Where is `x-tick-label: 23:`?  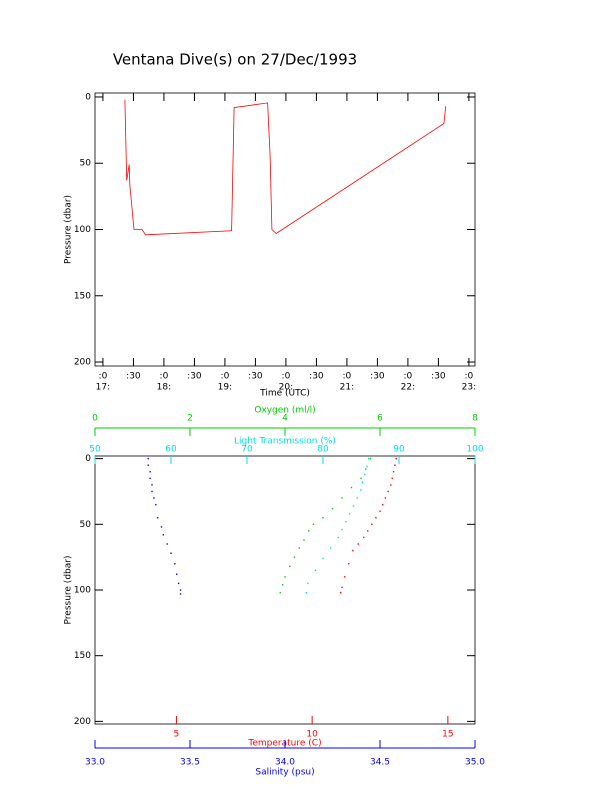 x-tick-label: 23: is located at coordinates (469, 388).